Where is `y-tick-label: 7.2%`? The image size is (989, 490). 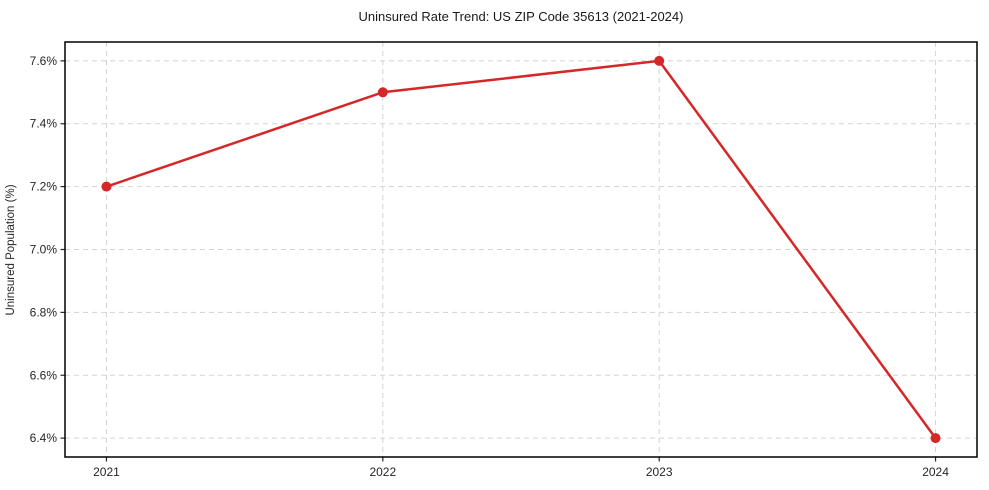
y-tick-label: 7.2% is located at coordinates (44, 187).